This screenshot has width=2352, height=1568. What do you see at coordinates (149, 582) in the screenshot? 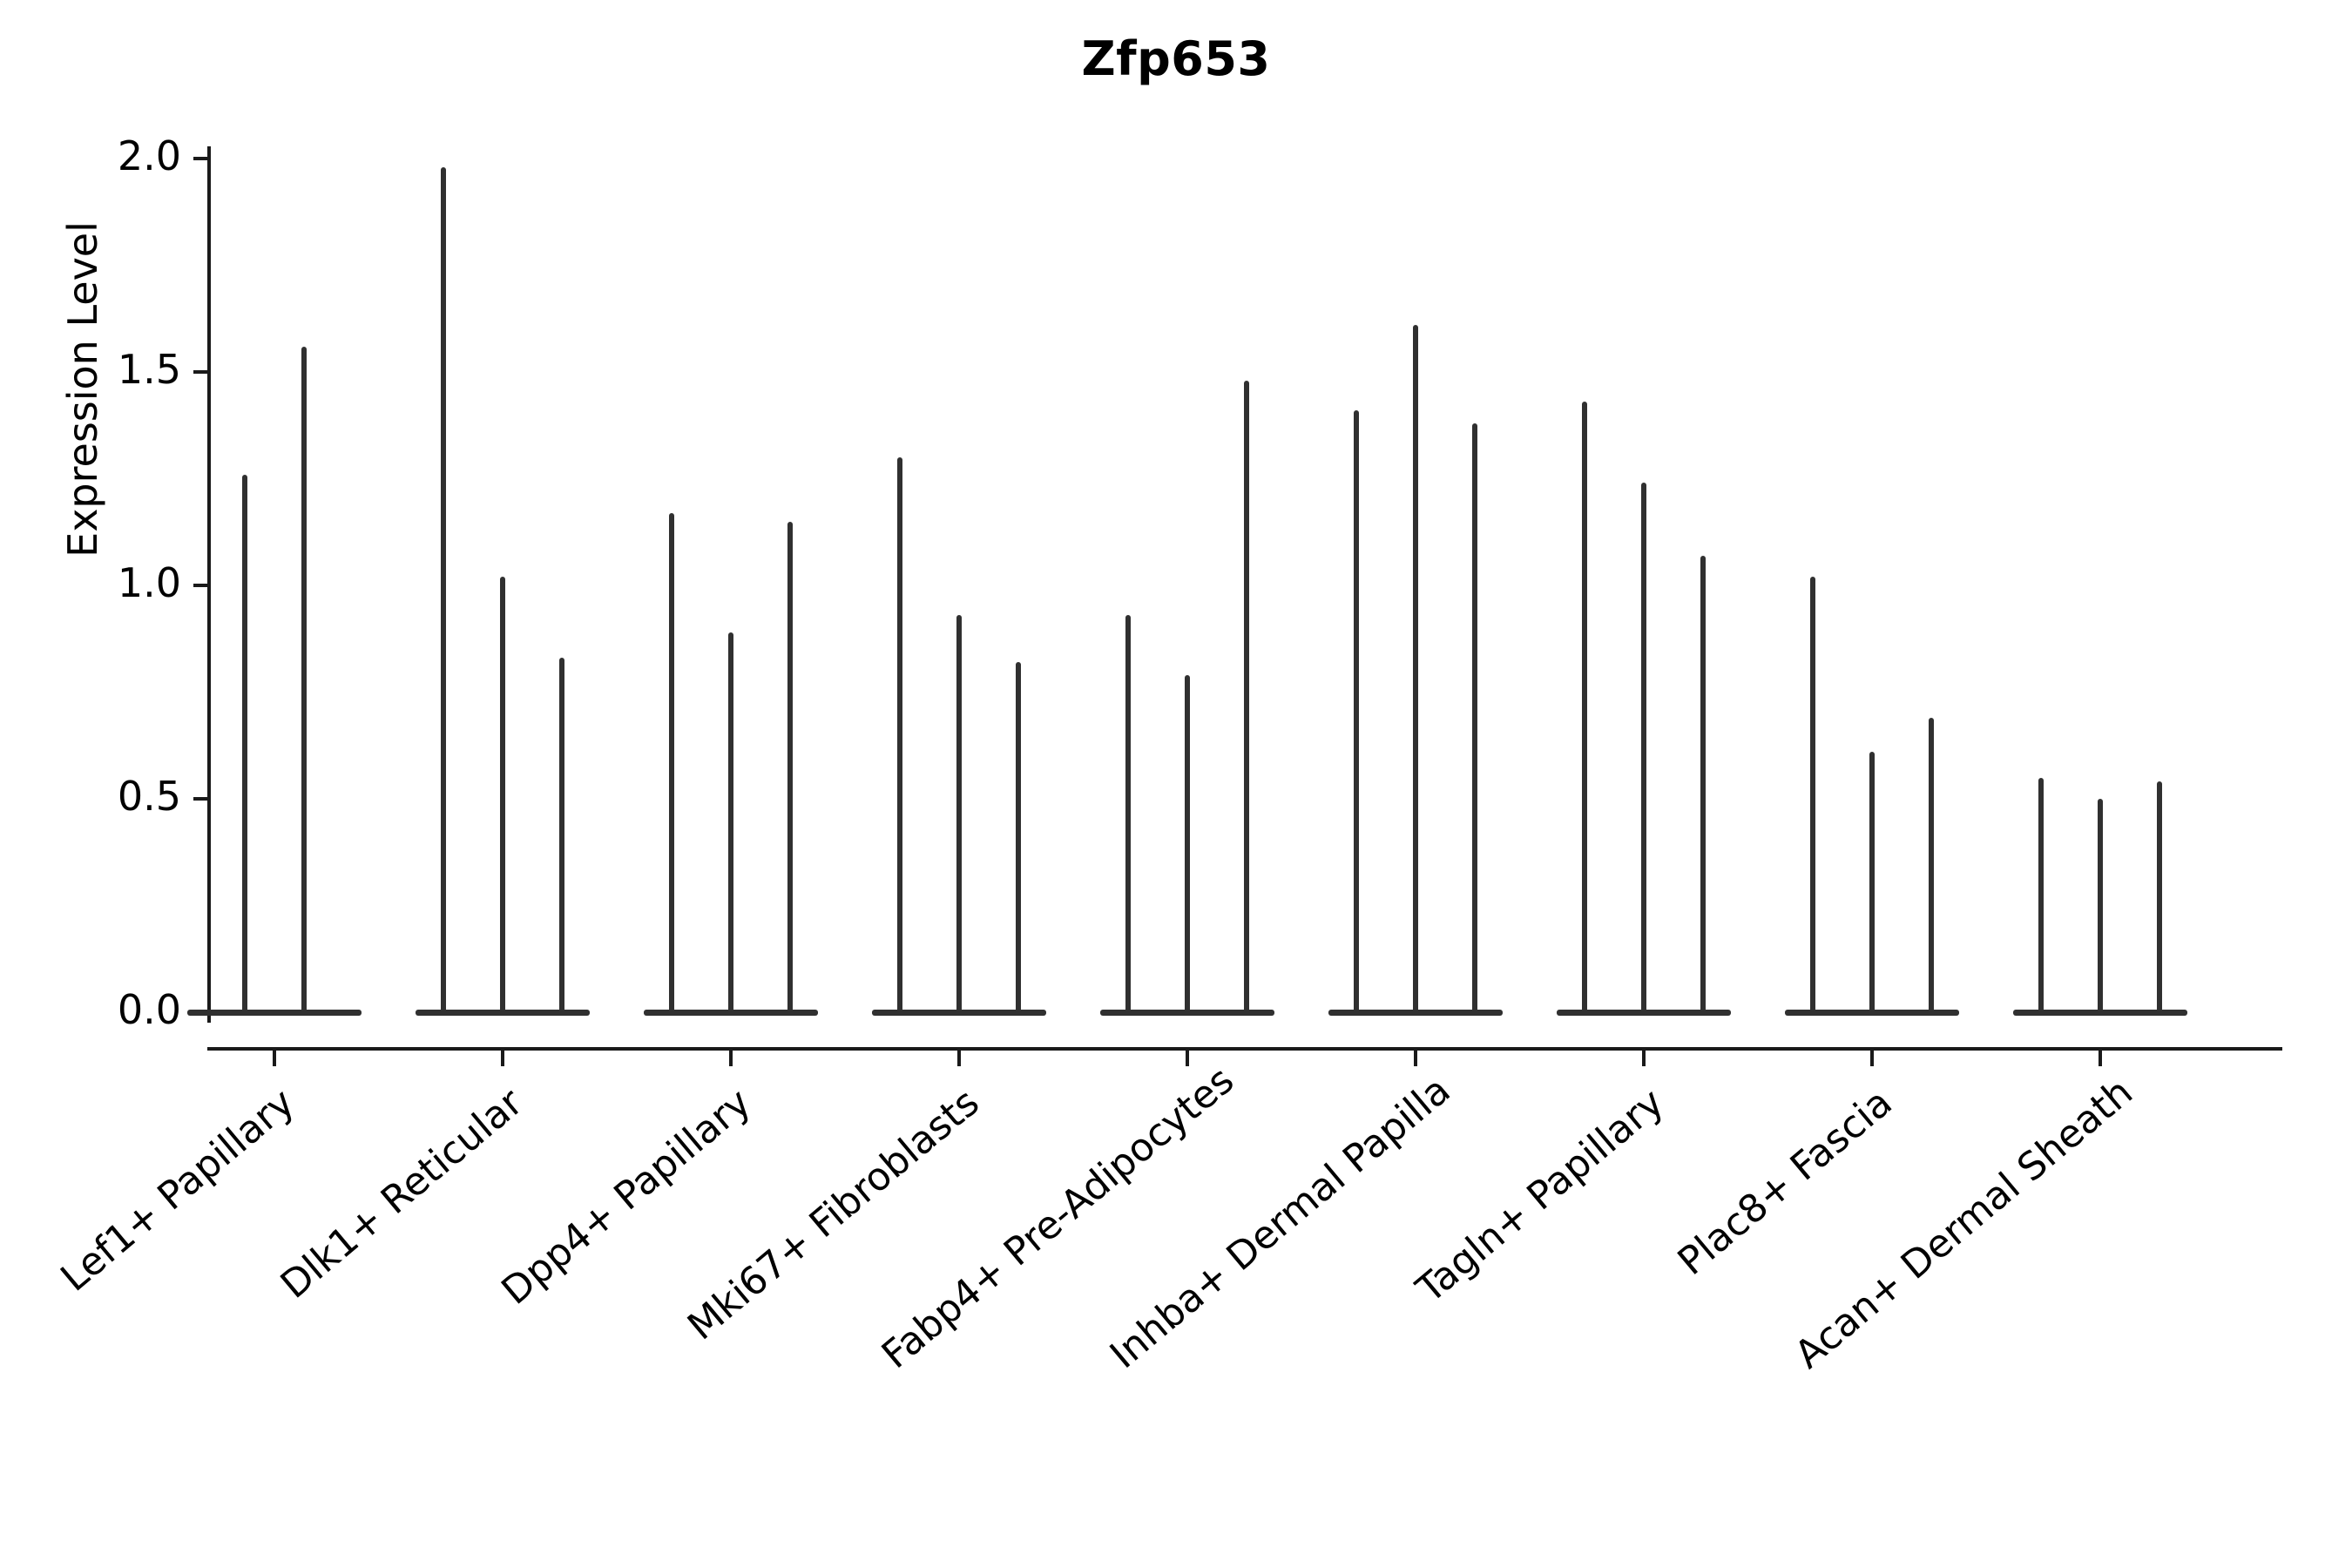
I see `y-tick-label: 1.0` at bounding box center [149, 582].